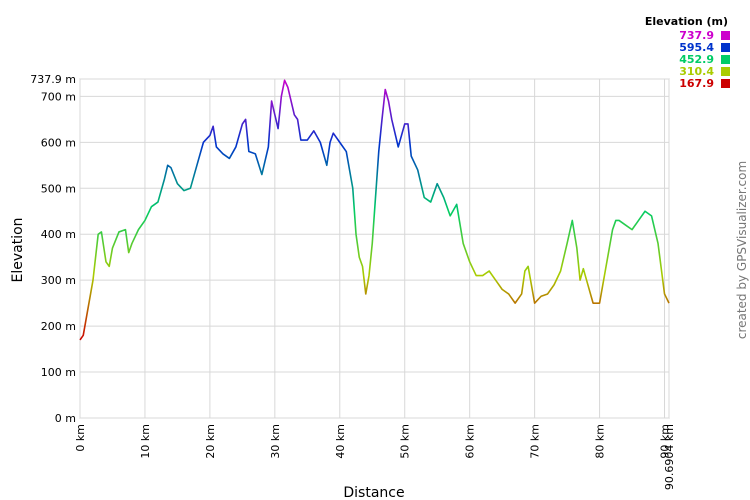 This screenshot has width=750, height=500. Describe the element at coordinates (58, 326) in the screenshot. I see `y-tick-label: 200 m` at that location.